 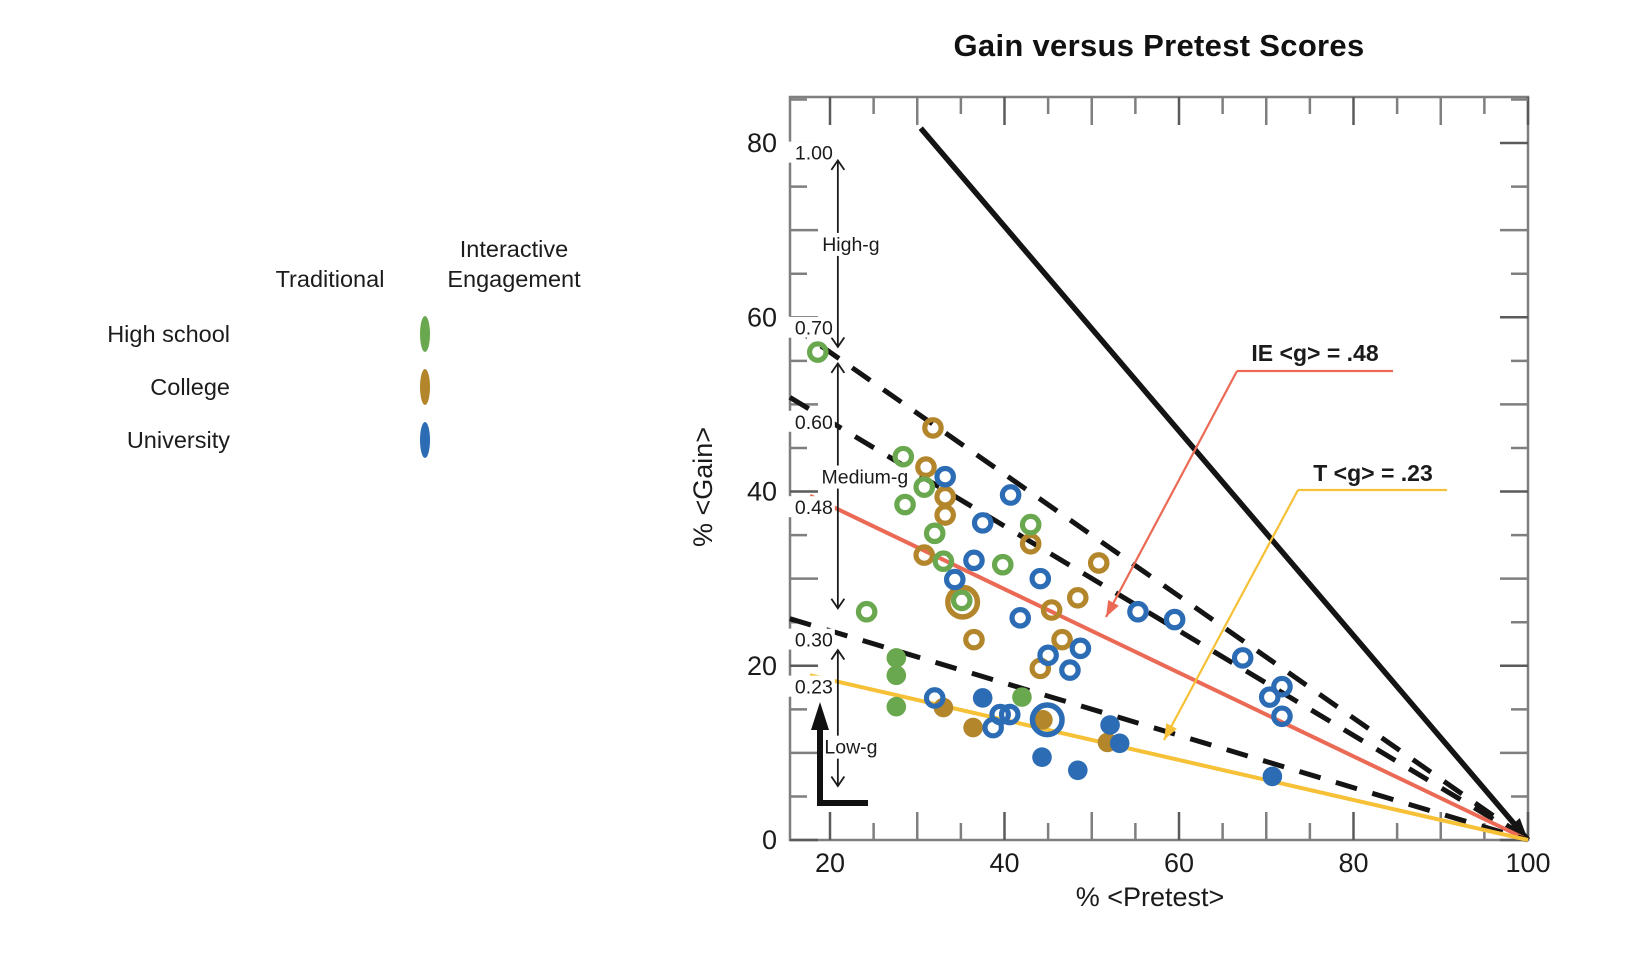 What do you see at coordinates (1159, 45) in the screenshot?
I see `chart-title: Gain versus Pretest Scores` at bounding box center [1159, 45].